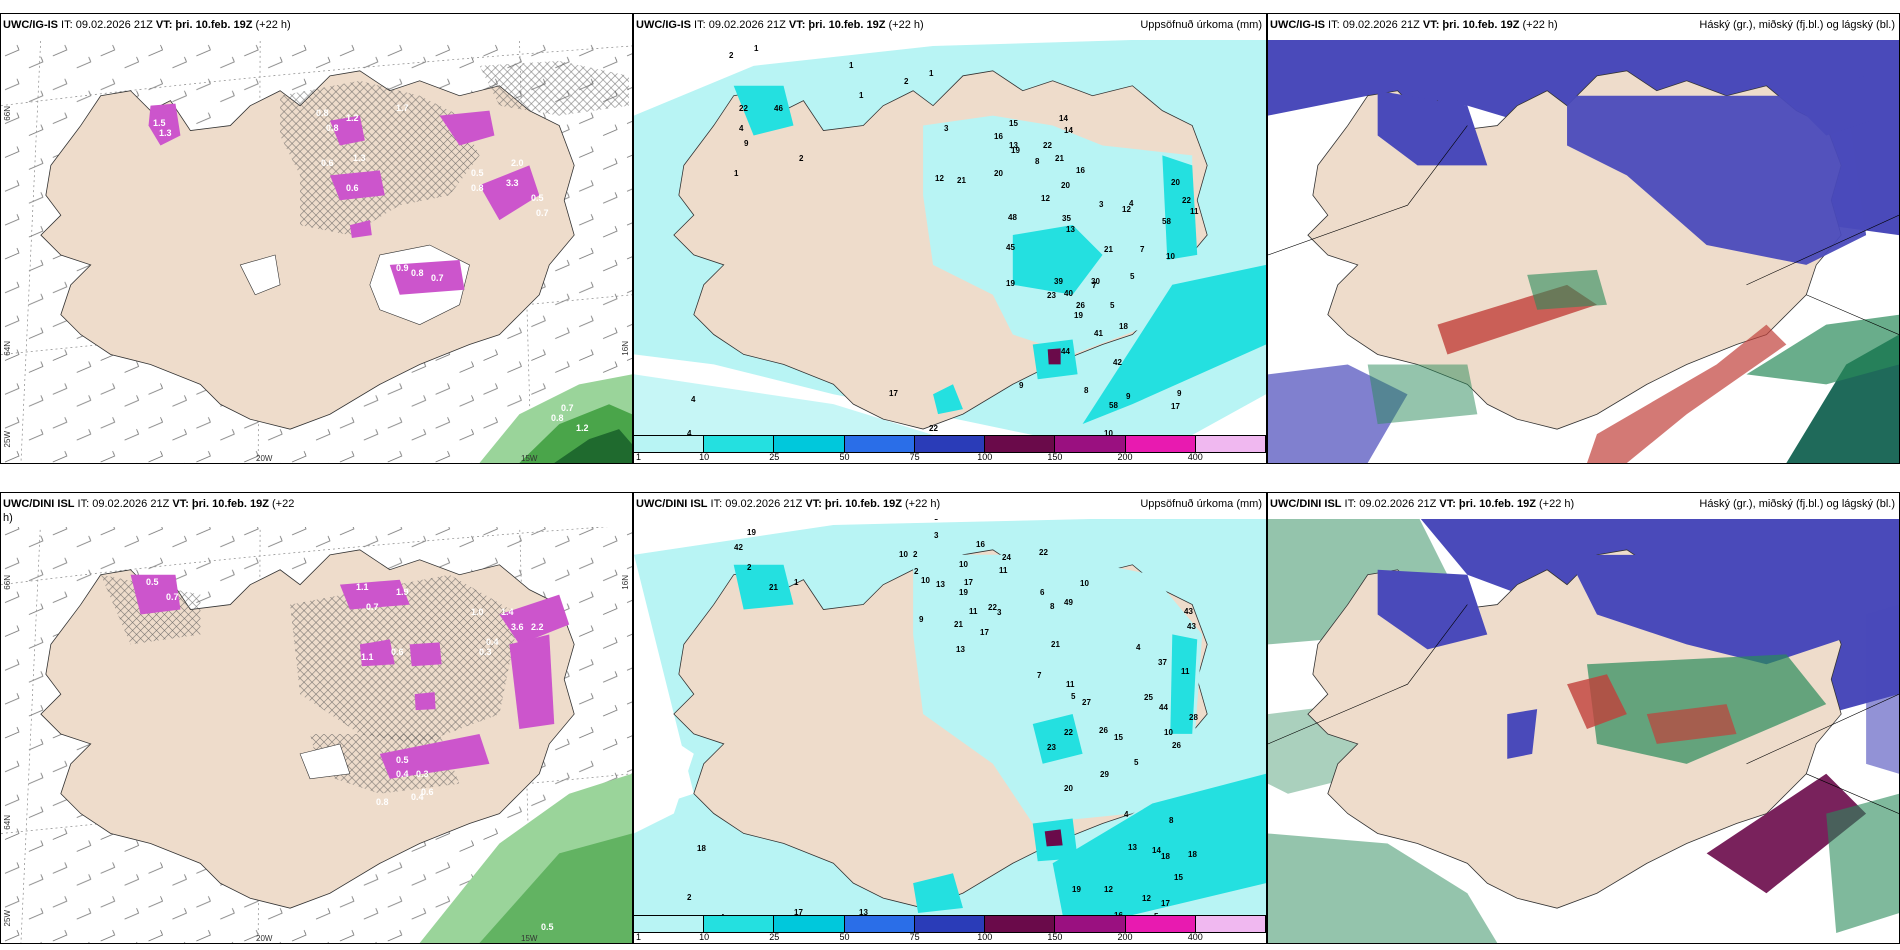 This screenshot has height=950, width=1900. What do you see at coordinates (950, 449) in the screenshot?
I see `precip-colorbar: 1 10 25 50 75 100 150 200 400` at bounding box center [950, 449].